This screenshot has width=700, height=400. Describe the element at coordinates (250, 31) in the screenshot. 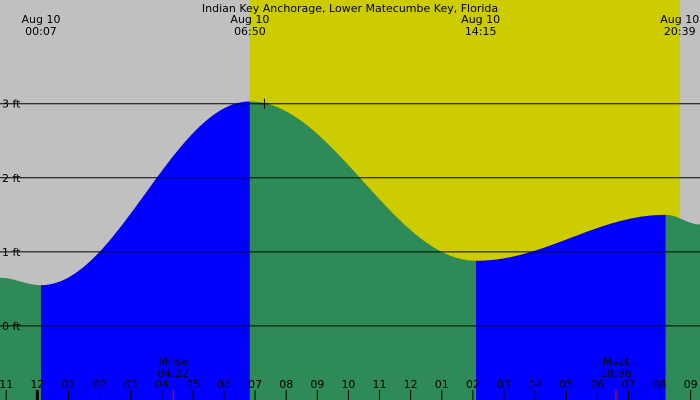

I see `top-time-label: 06:50` at that location.